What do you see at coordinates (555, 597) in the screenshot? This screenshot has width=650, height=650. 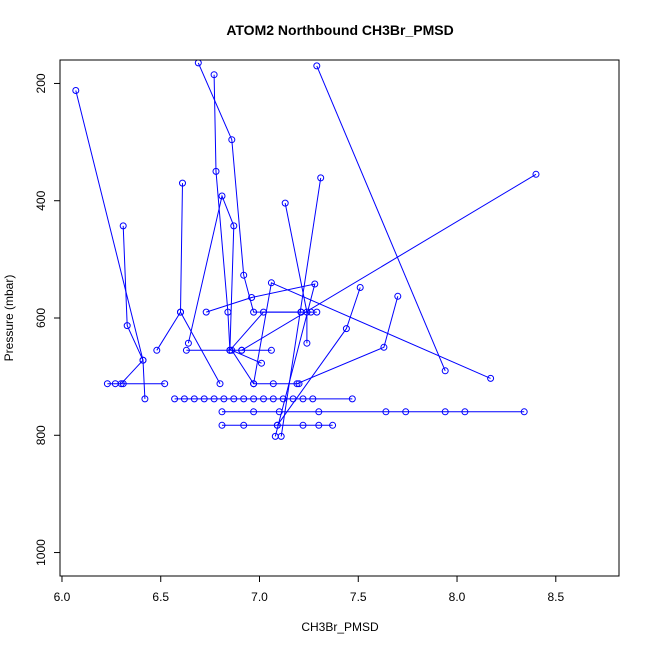 I see `x-tick-label: 8.5` at bounding box center [555, 597].